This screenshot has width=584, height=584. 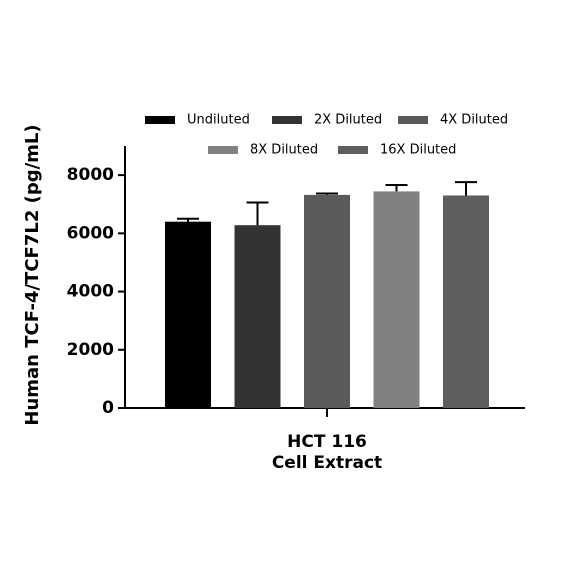 I want to click on y-tick-label: 8000, so click(x=90, y=175).